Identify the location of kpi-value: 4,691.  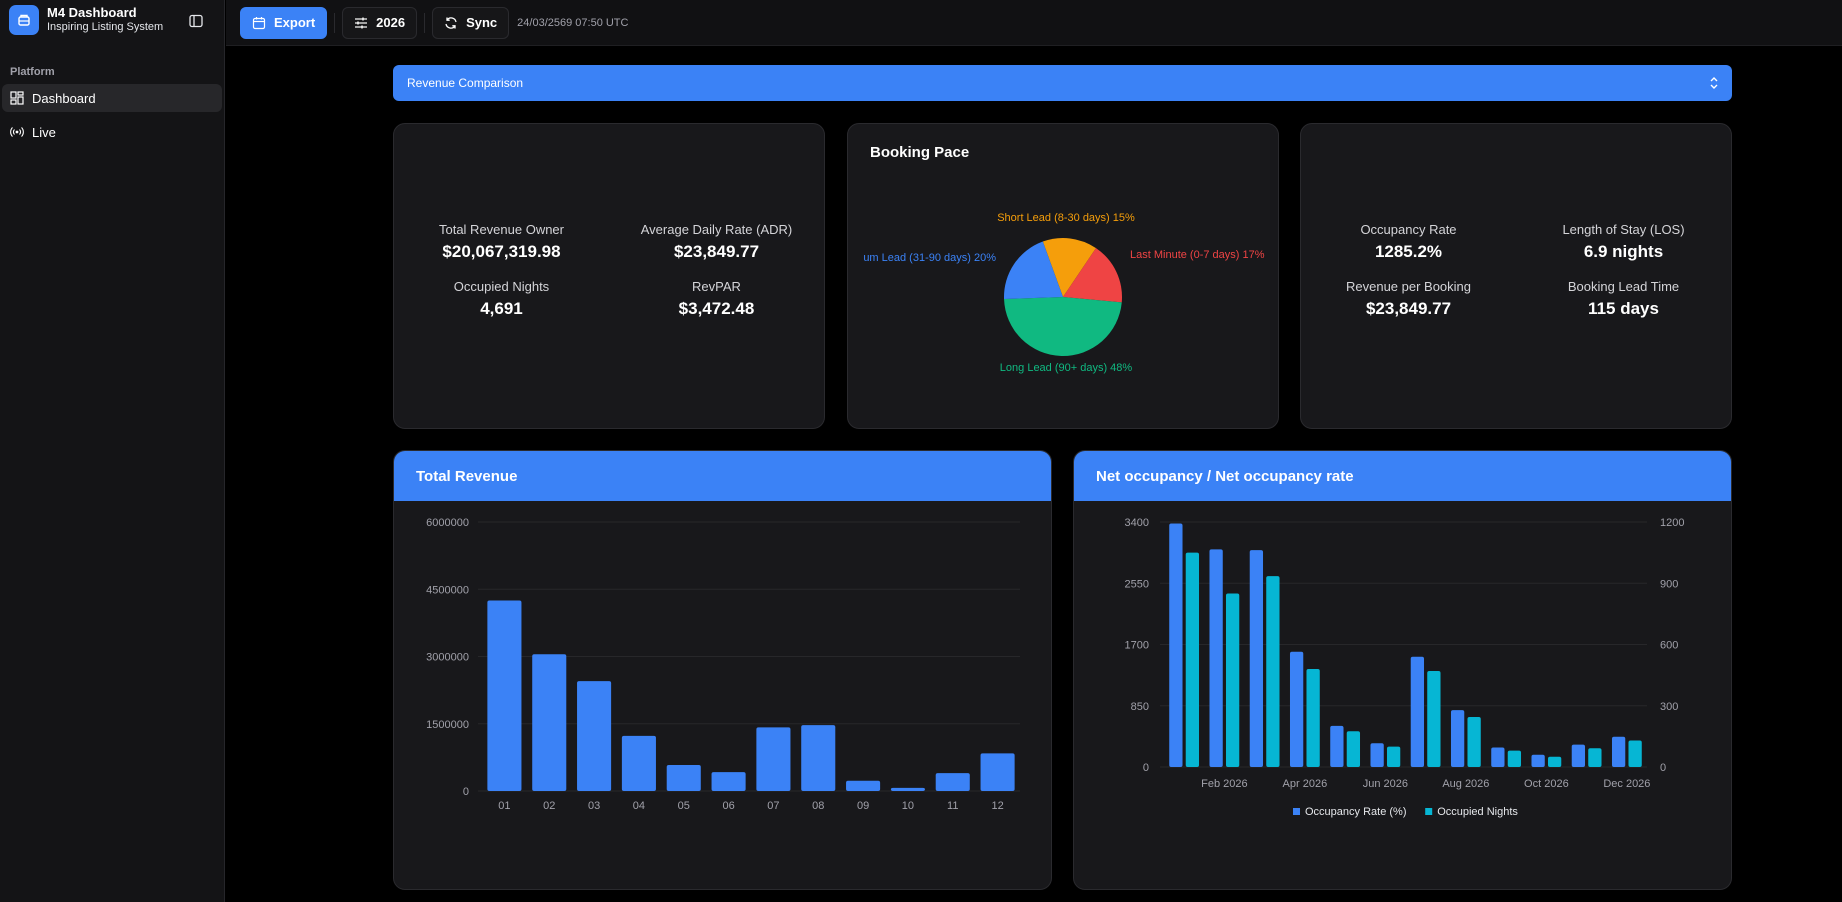
(501, 308).